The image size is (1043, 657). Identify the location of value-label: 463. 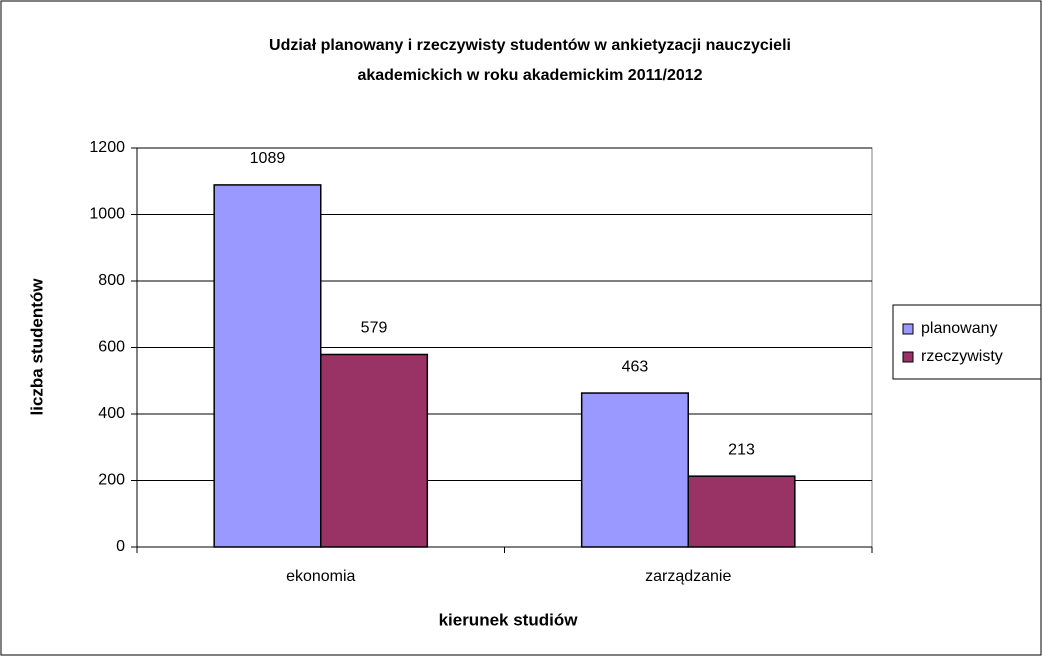
(635, 366).